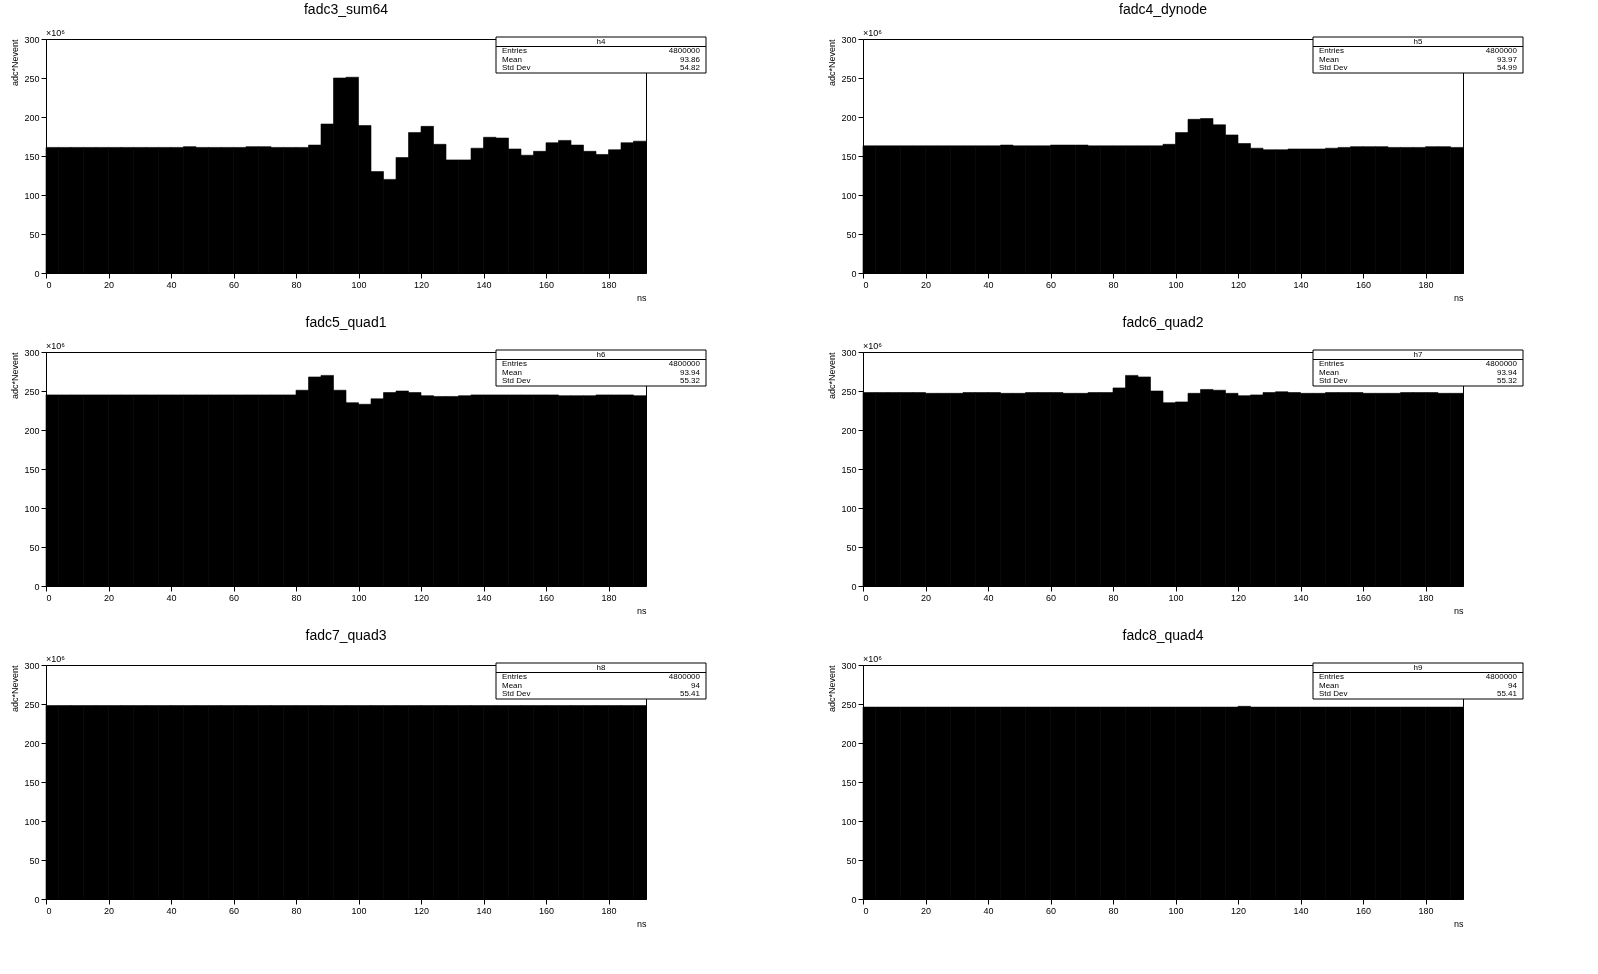 The height and width of the screenshot is (974, 1598). I want to click on text: 55.41, so click(690, 694).